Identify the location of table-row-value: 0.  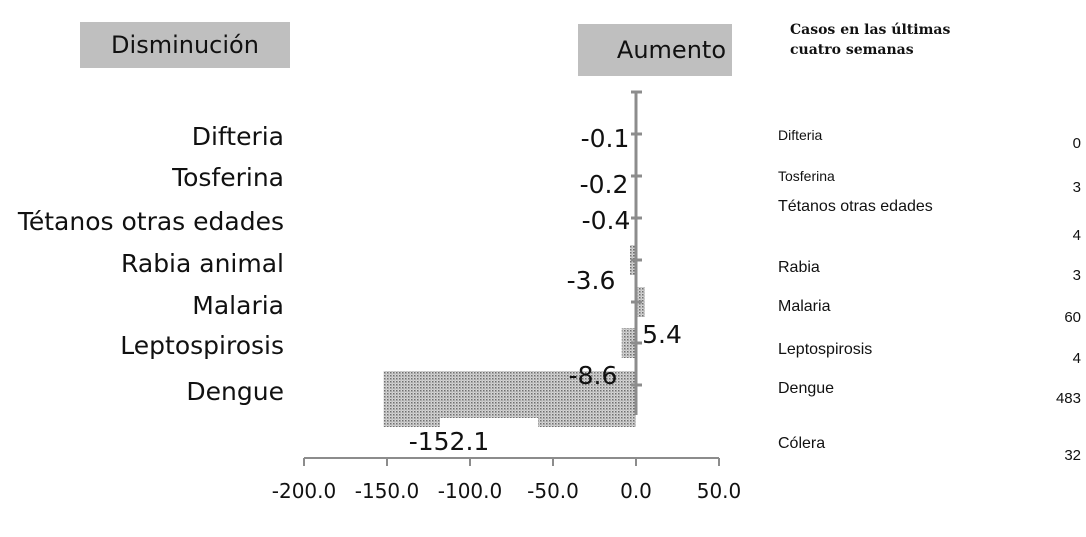
(1076, 143).